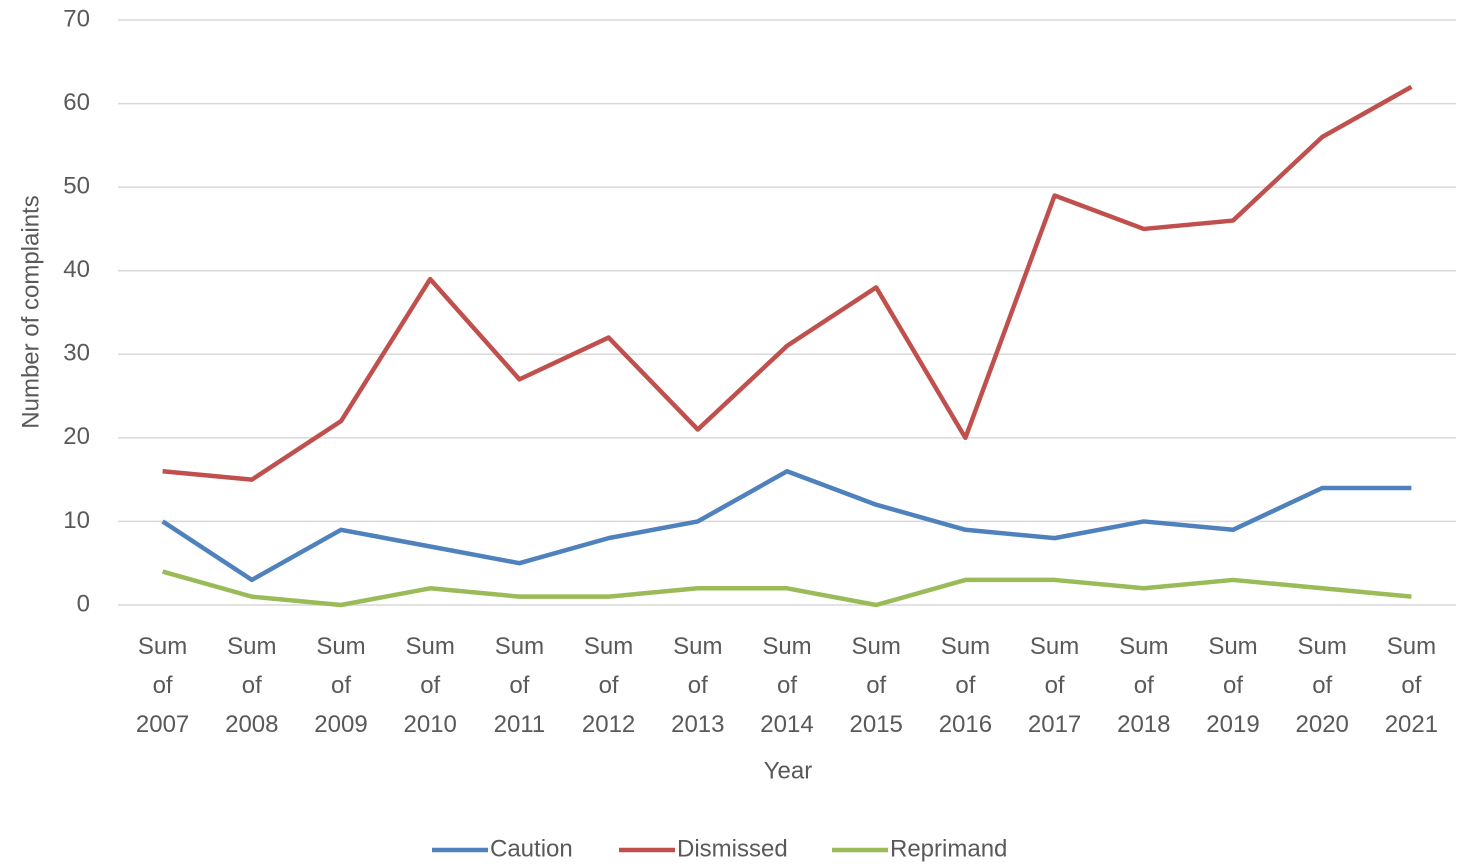 Image resolution: width=1457 pixels, height=867 pixels. I want to click on y-tick-label: 10, so click(76, 520).